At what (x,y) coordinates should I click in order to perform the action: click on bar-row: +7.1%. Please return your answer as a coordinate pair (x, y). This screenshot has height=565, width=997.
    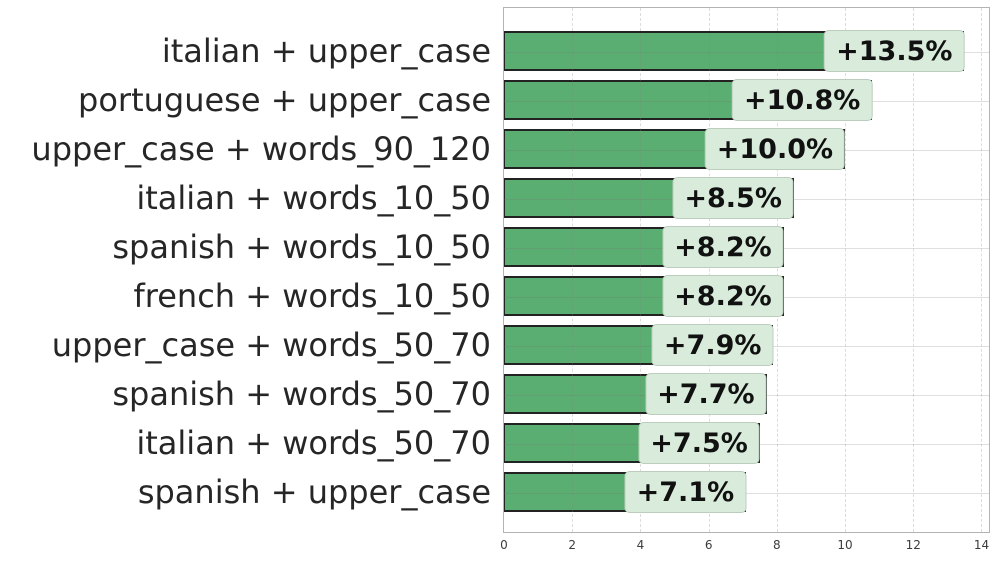
    Looking at the image, I should click on (746, 492).